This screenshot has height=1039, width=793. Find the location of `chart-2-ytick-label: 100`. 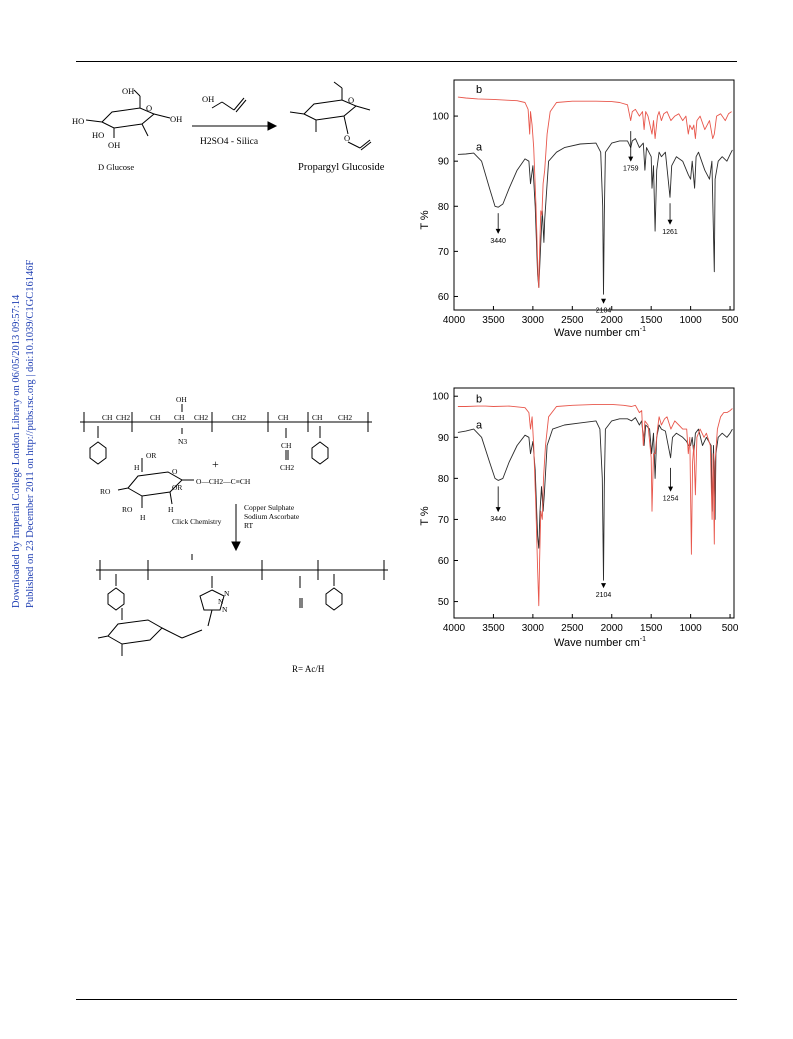

chart-2-ytick-label: 100 is located at coordinates (440, 397).